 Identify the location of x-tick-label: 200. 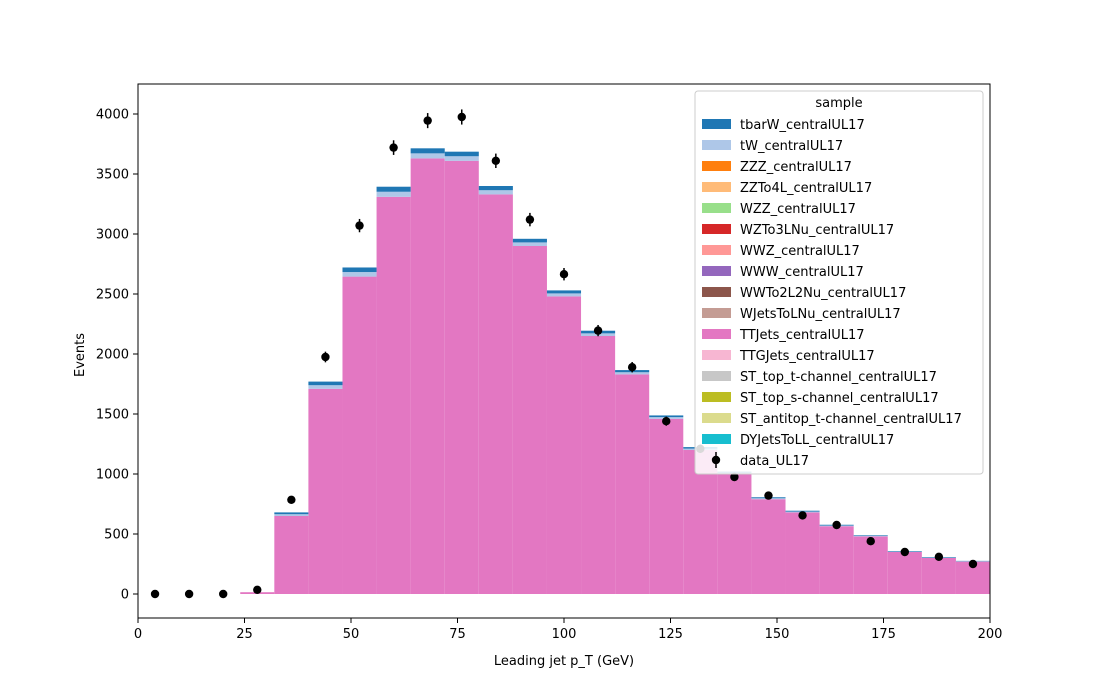
(990, 634).